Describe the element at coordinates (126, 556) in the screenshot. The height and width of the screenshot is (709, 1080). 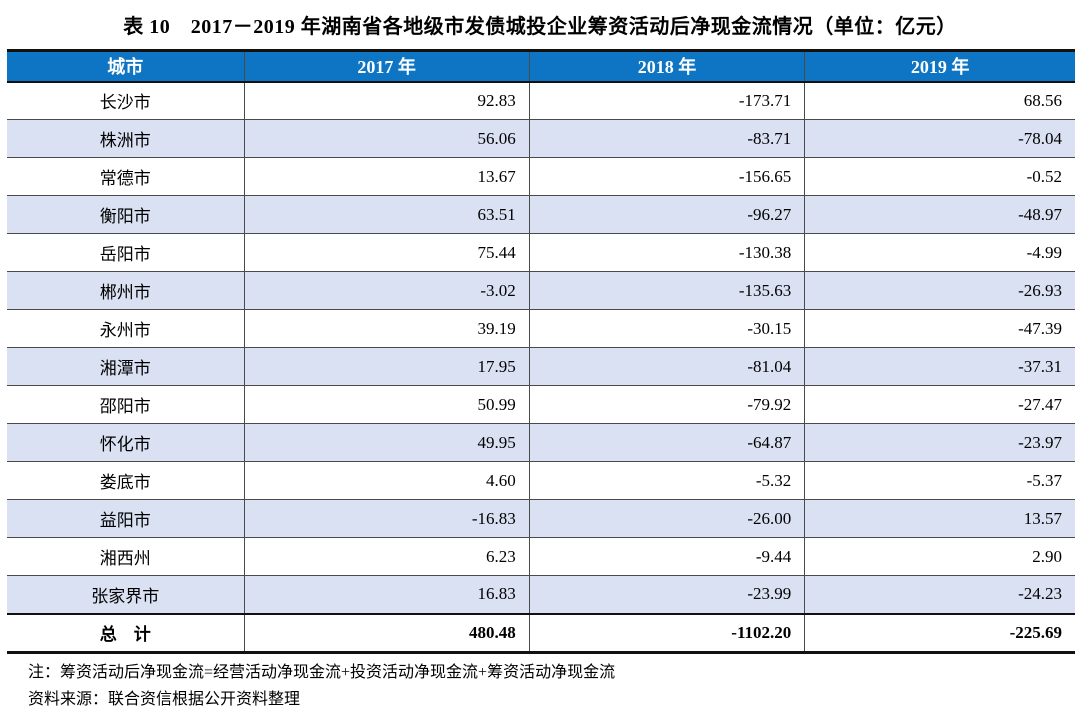
I see `city-cell: 湘西州` at that location.